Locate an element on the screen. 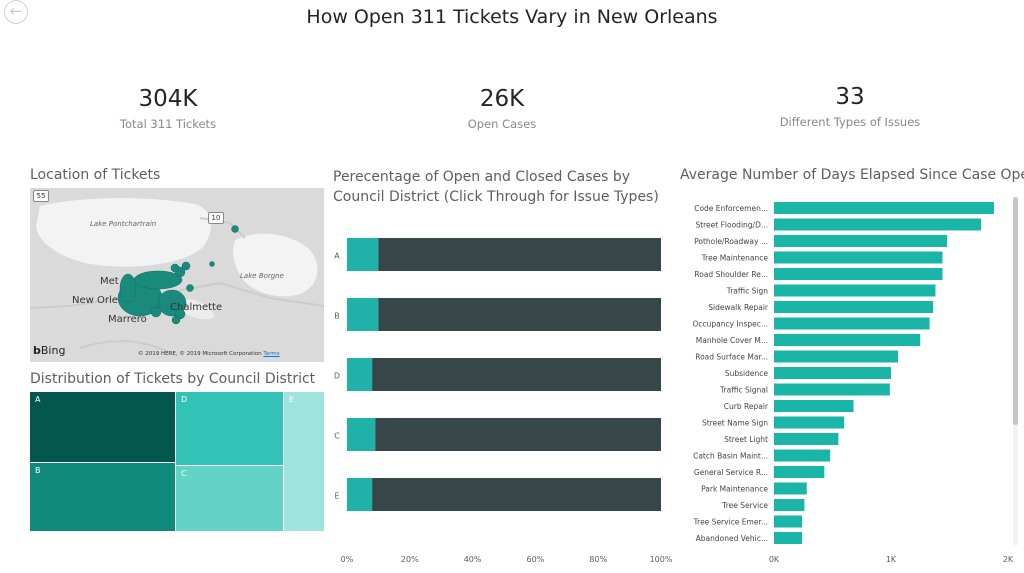 The image size is (1024, 573). kpi-value: 304K is located at coordinates (168, 99).